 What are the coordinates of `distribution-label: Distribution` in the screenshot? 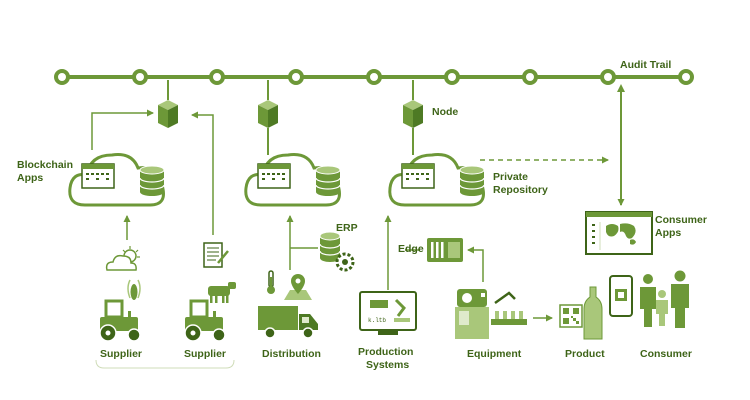 It's located at (291, 354).